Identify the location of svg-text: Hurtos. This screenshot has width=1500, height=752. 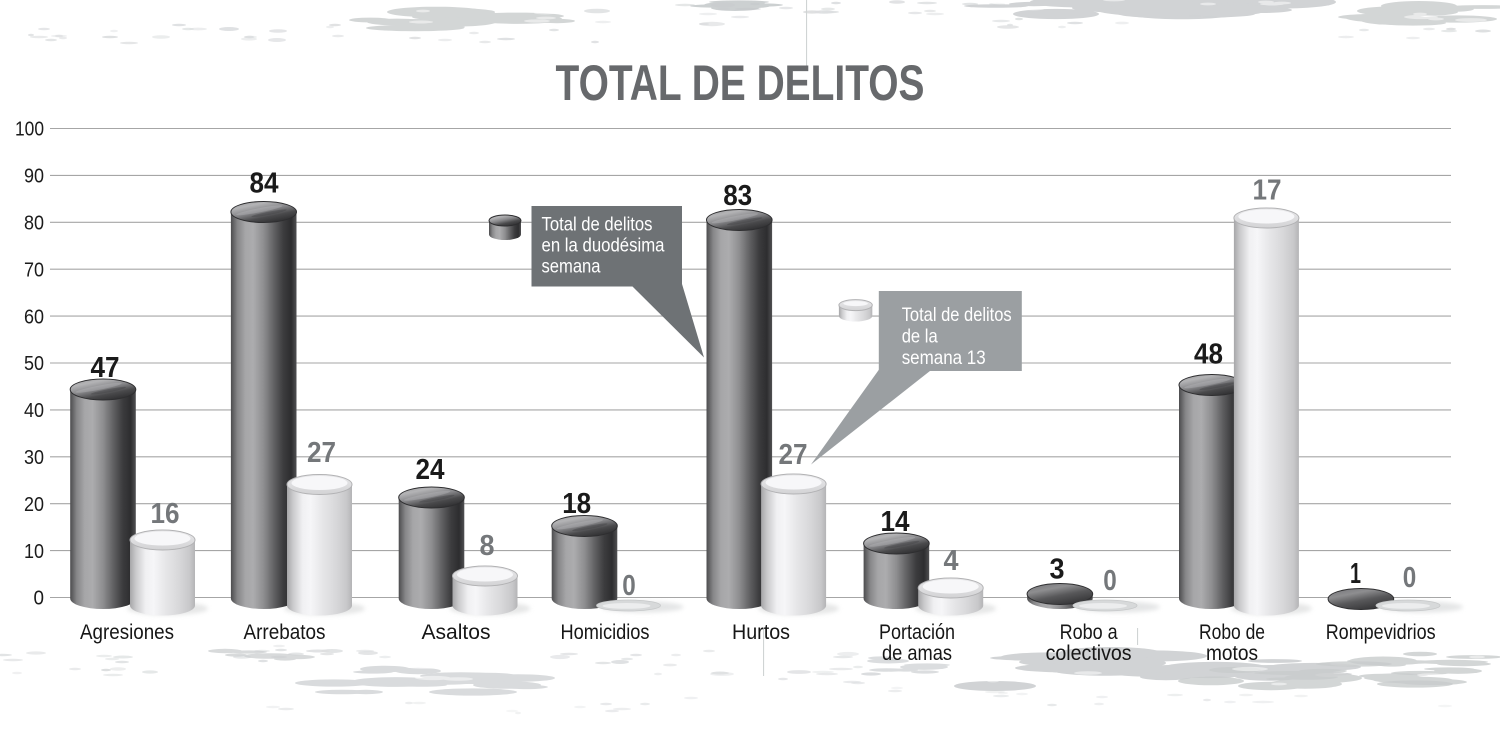
(761, 632).